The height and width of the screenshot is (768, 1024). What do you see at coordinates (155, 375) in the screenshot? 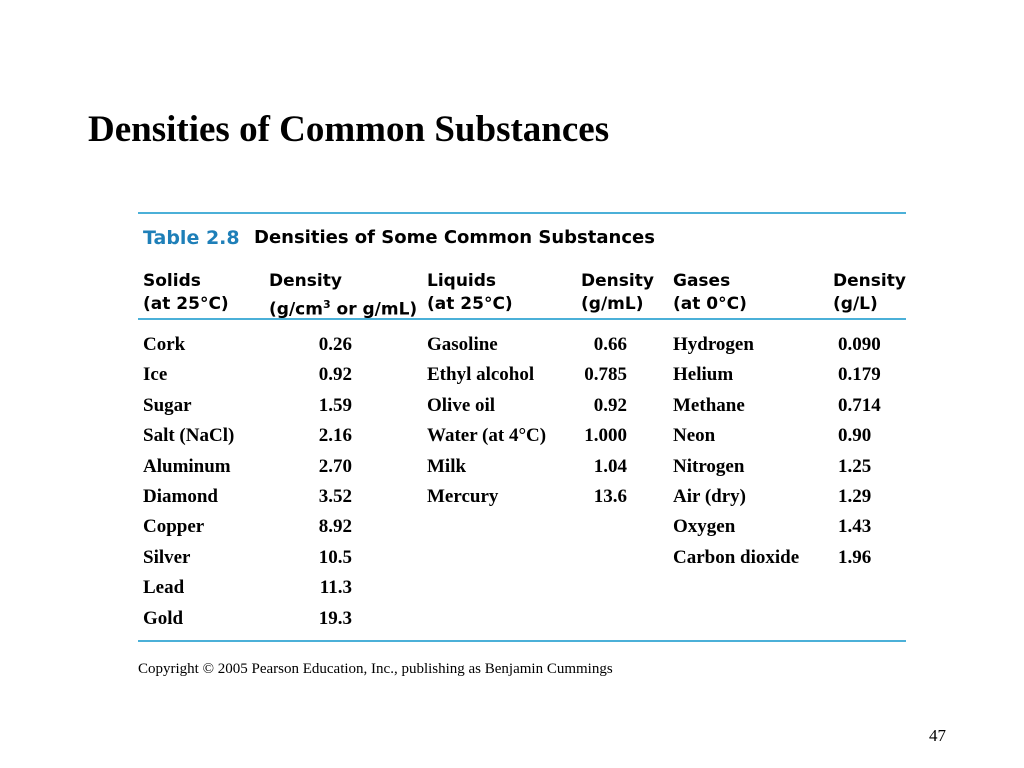
I see `solids-name-cell: Ice` at bounding box center [155, 375].